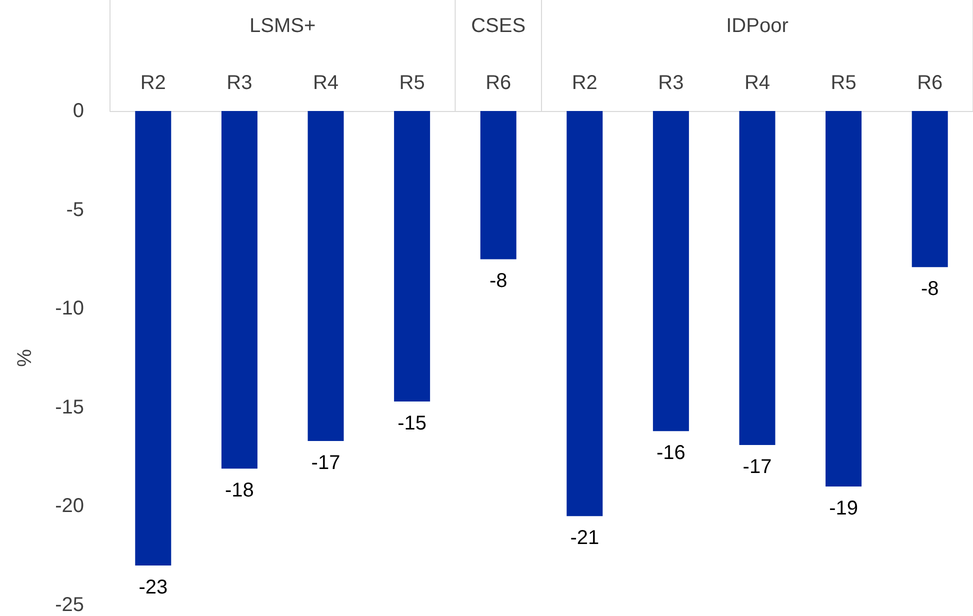 The image size is (973, 616). Describe the element at coordinates (69, 605) in the screenshot. I see `y-tick-label: -25` at that location.